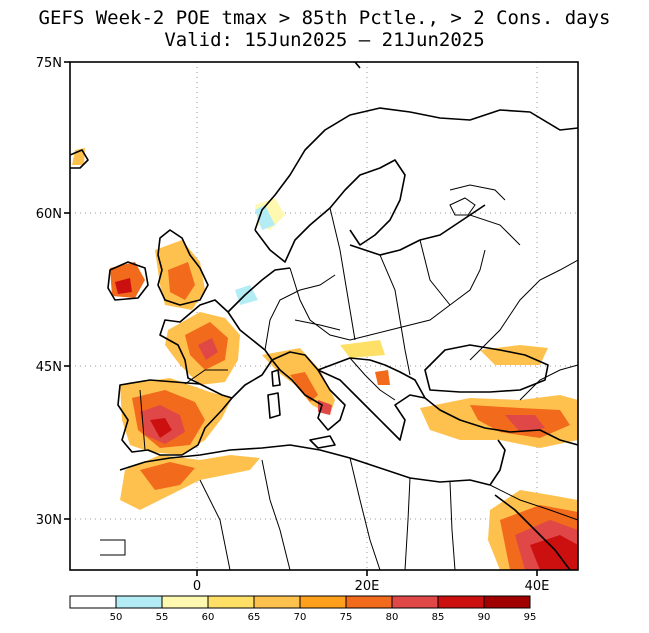 Image resolution: width=649 pixels, height=633 pixels. What do you see at coordinates (484, 617) in the screenshot?
I see `colorbar-label: 90` at bounding box center [484, 617].